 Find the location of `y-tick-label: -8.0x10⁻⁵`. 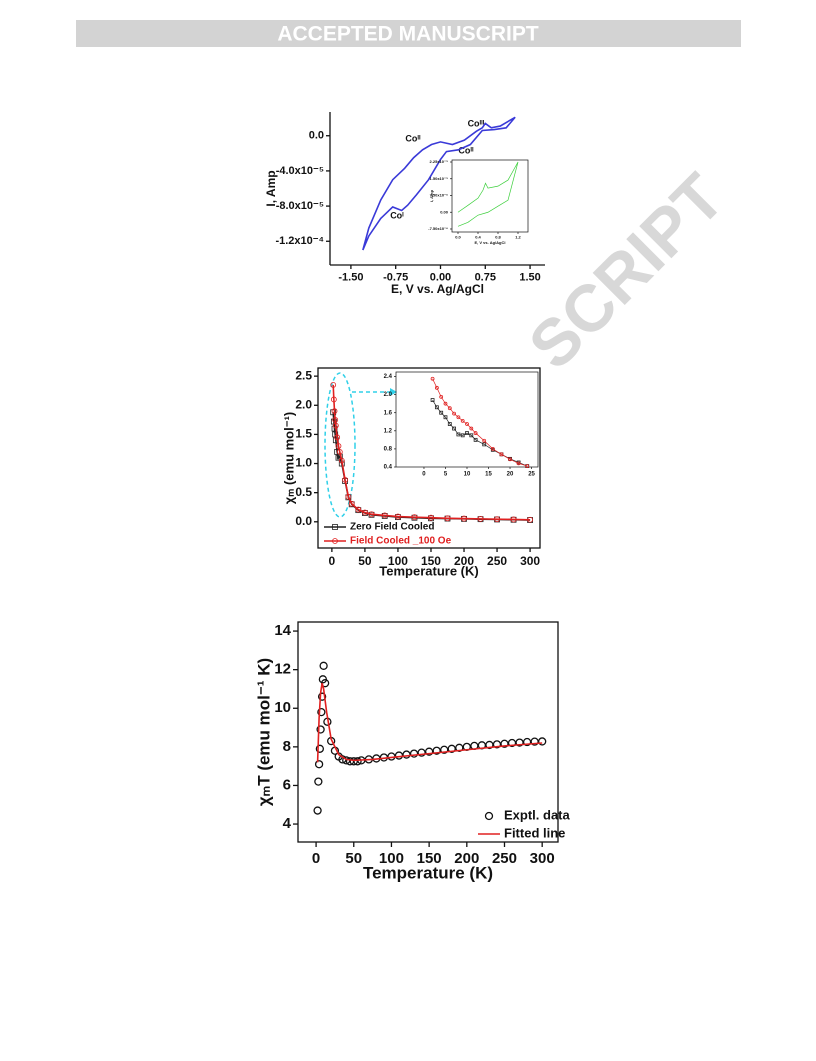

y-tick-label: -8.0x10⁻⁵ is located at coordinates (300, 206).